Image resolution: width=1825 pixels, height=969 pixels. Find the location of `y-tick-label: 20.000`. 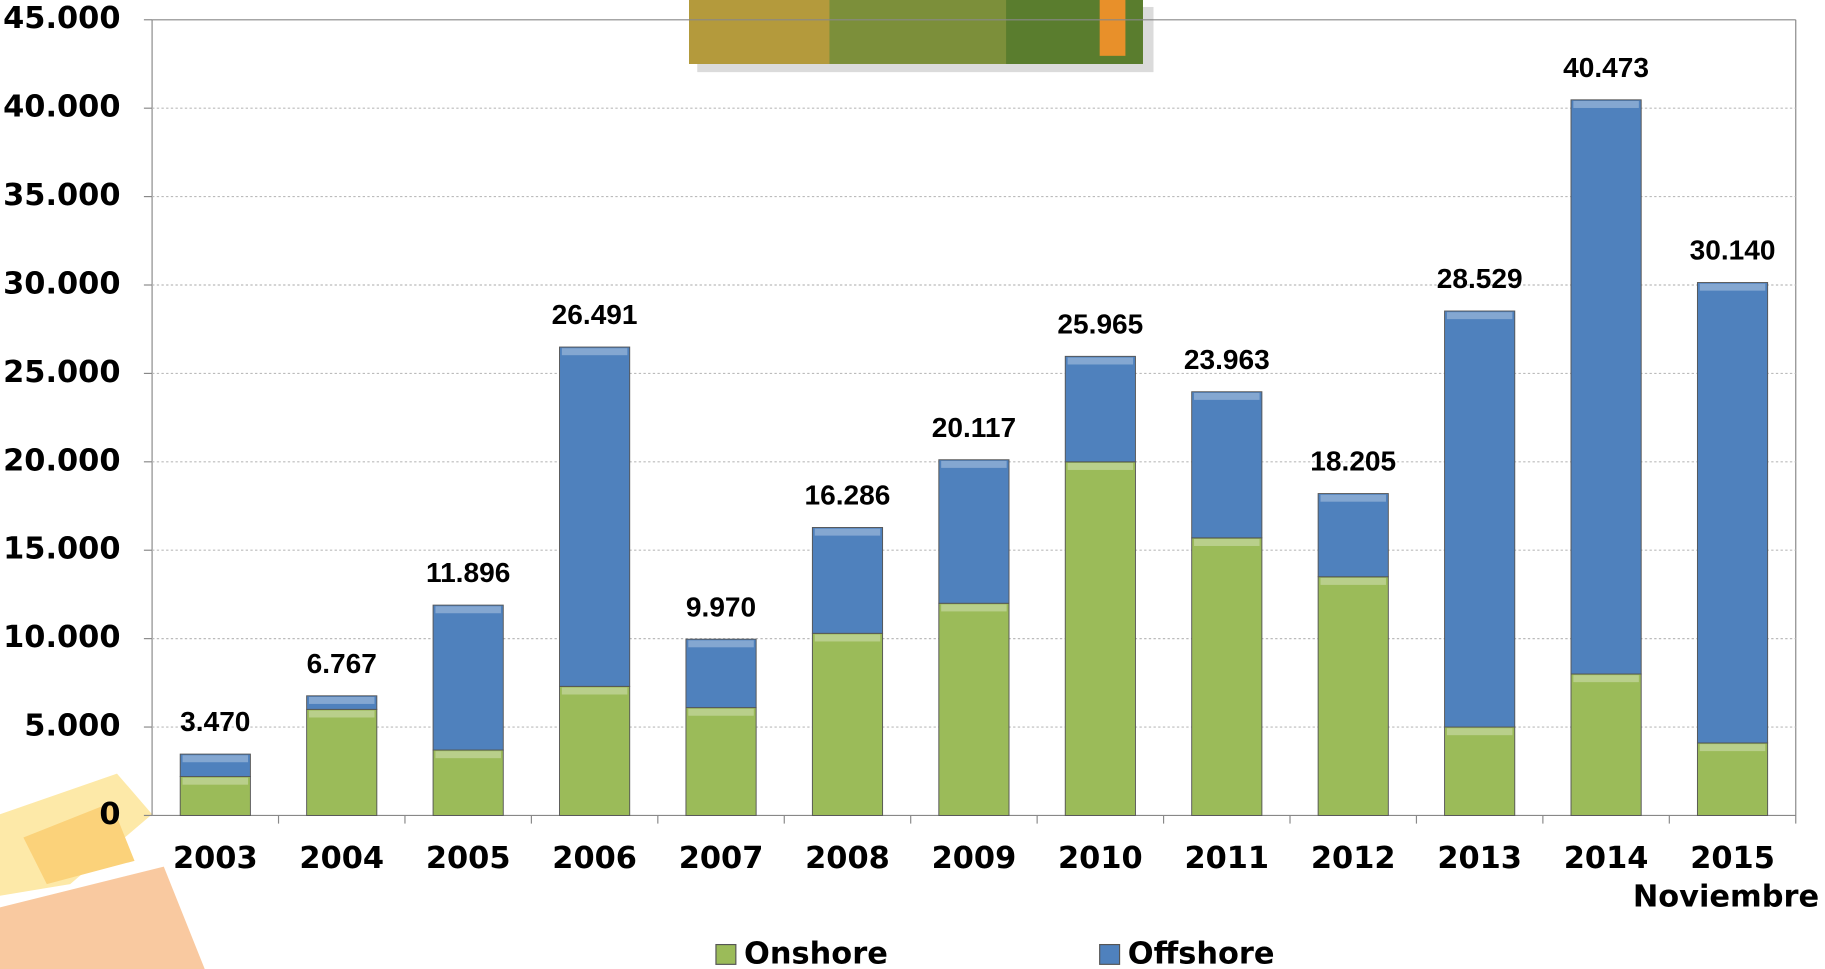

y-tick-label: 20.000 is located at coordinates (61, 460).